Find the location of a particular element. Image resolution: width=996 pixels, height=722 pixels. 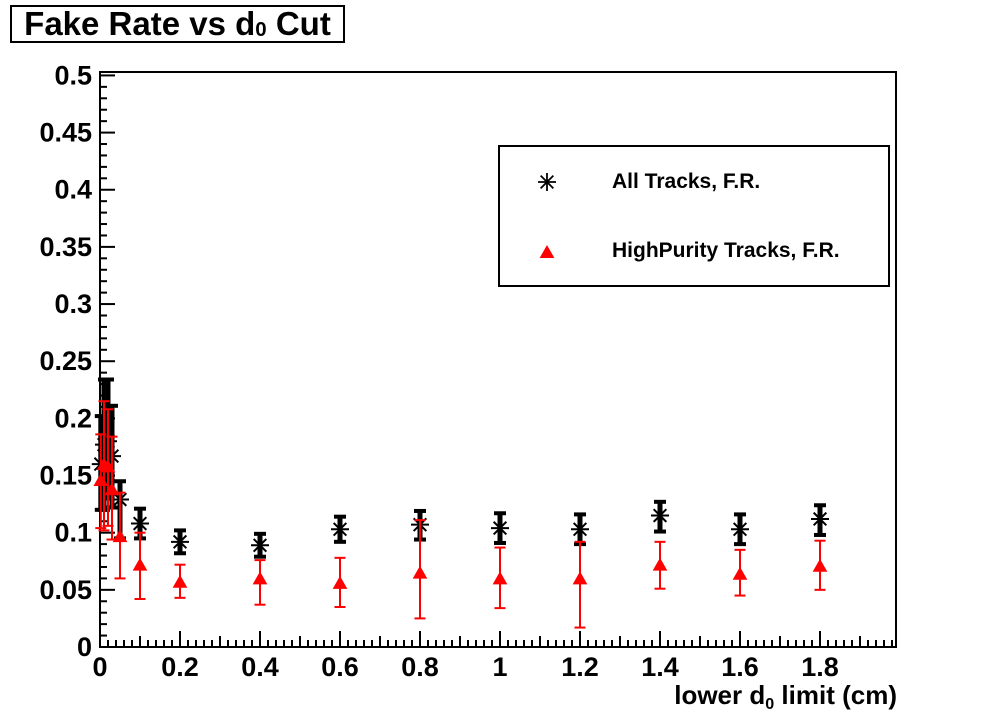

triangle-marker-icon is located at coordinates (547, 251).